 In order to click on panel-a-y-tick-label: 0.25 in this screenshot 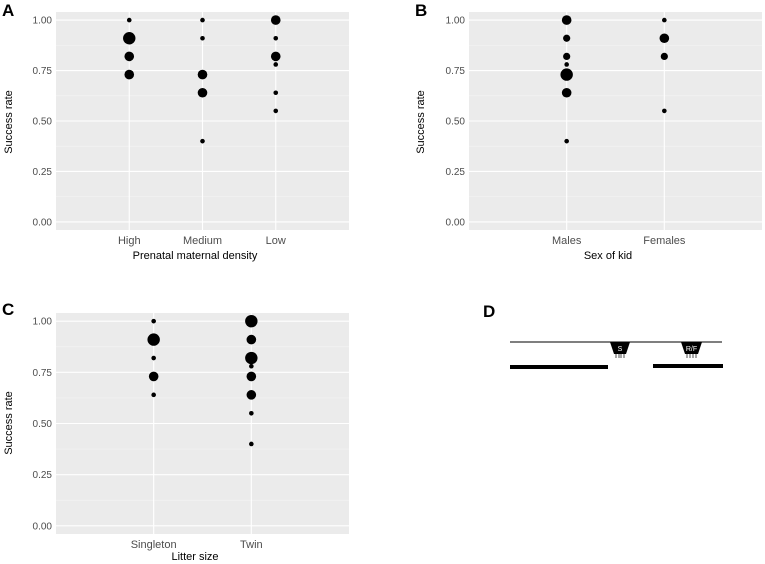, I will do `click(43, 172)`.